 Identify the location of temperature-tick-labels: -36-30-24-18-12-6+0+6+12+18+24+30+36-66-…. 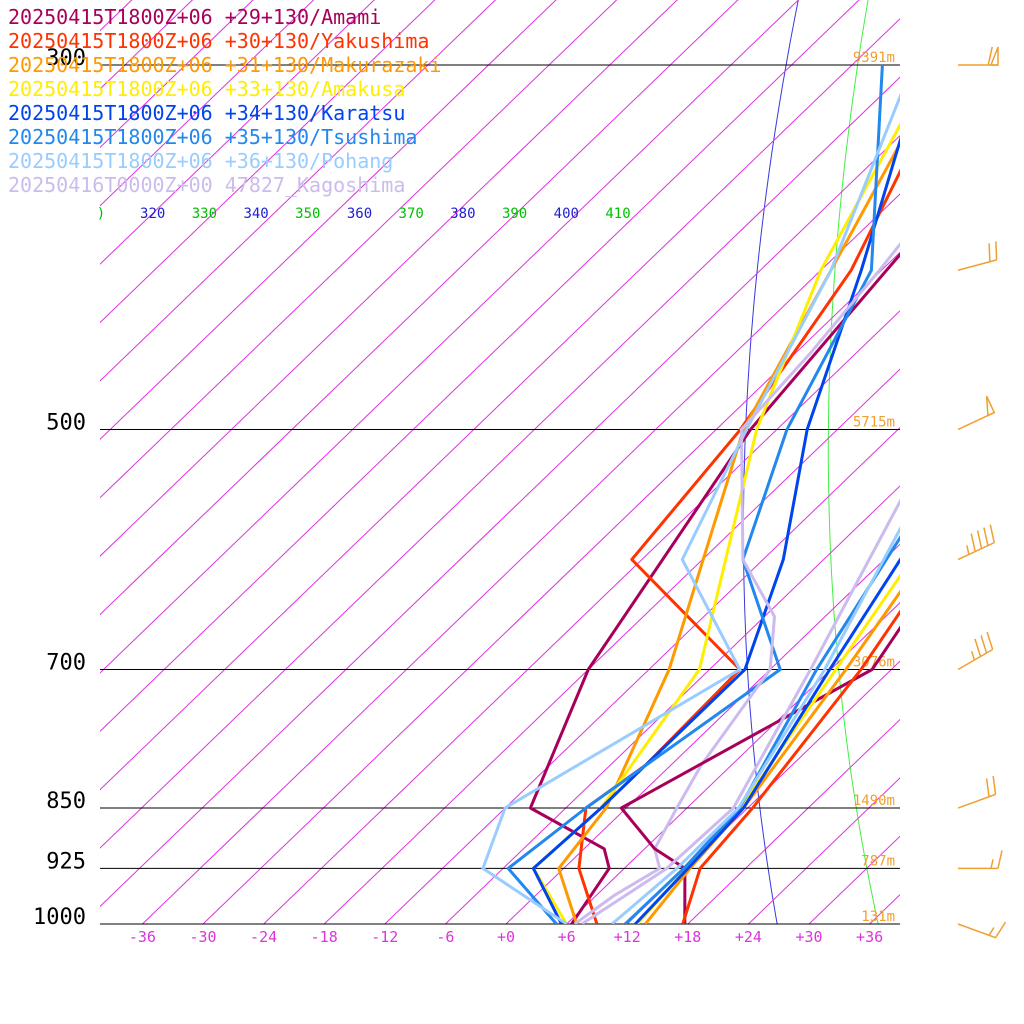
(506, 937).